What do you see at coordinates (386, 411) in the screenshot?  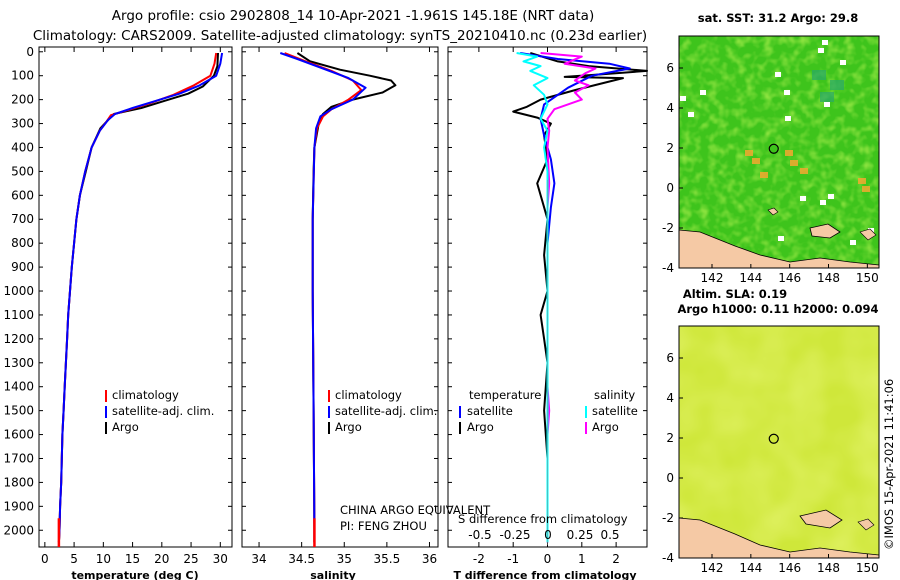 I see `legend-label-sat: satellite-adj. clim.` at bounding box center [386, 411].